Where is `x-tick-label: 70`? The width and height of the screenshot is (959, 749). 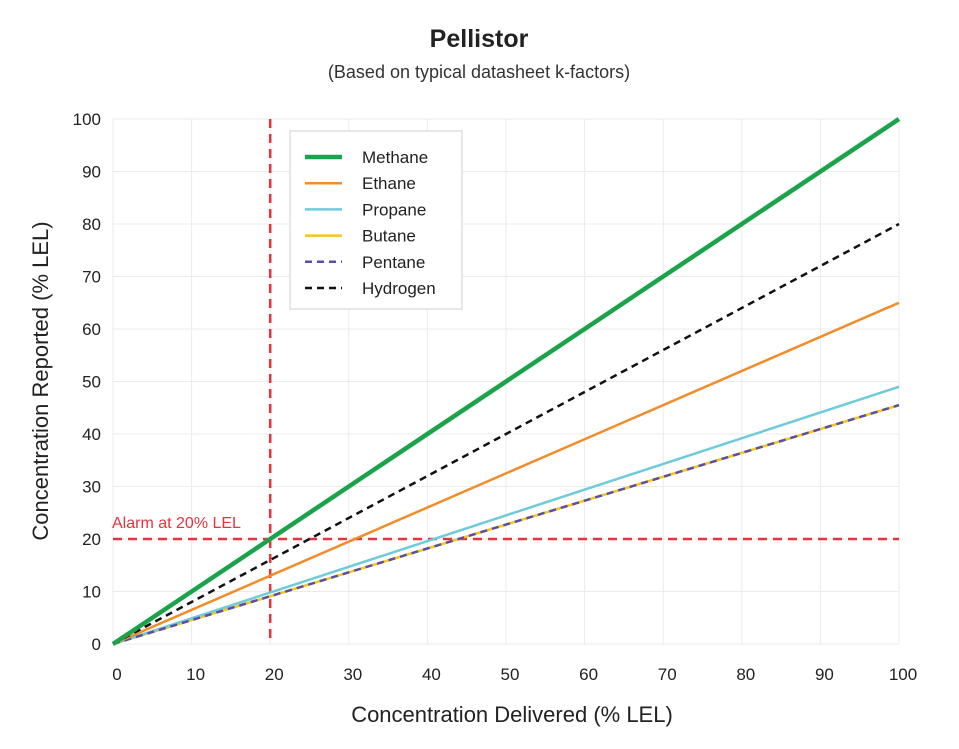 x-tick-label: 70 is located at coordinates (667, 674).